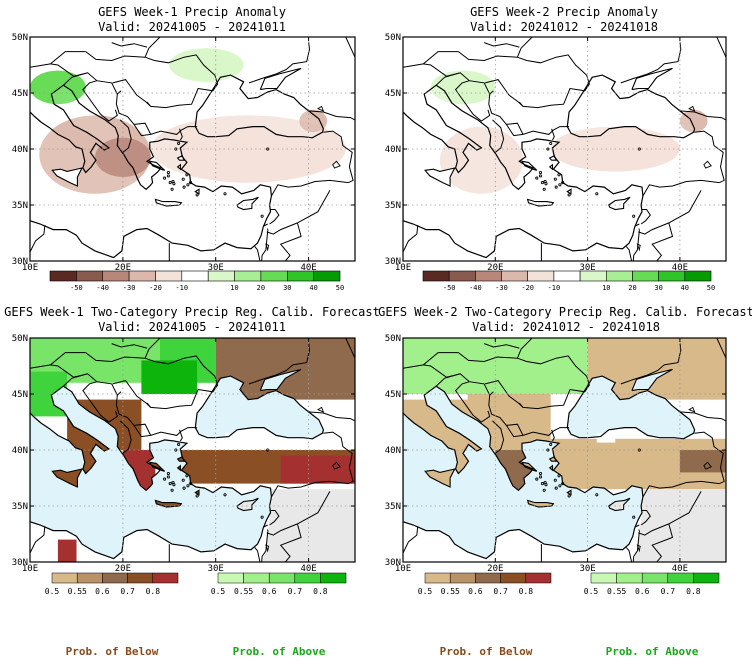  What do you see at coordinates (393, 206) in the screenshot?
I see `y-tick-label: 35N` at bounding box center [393, 206].